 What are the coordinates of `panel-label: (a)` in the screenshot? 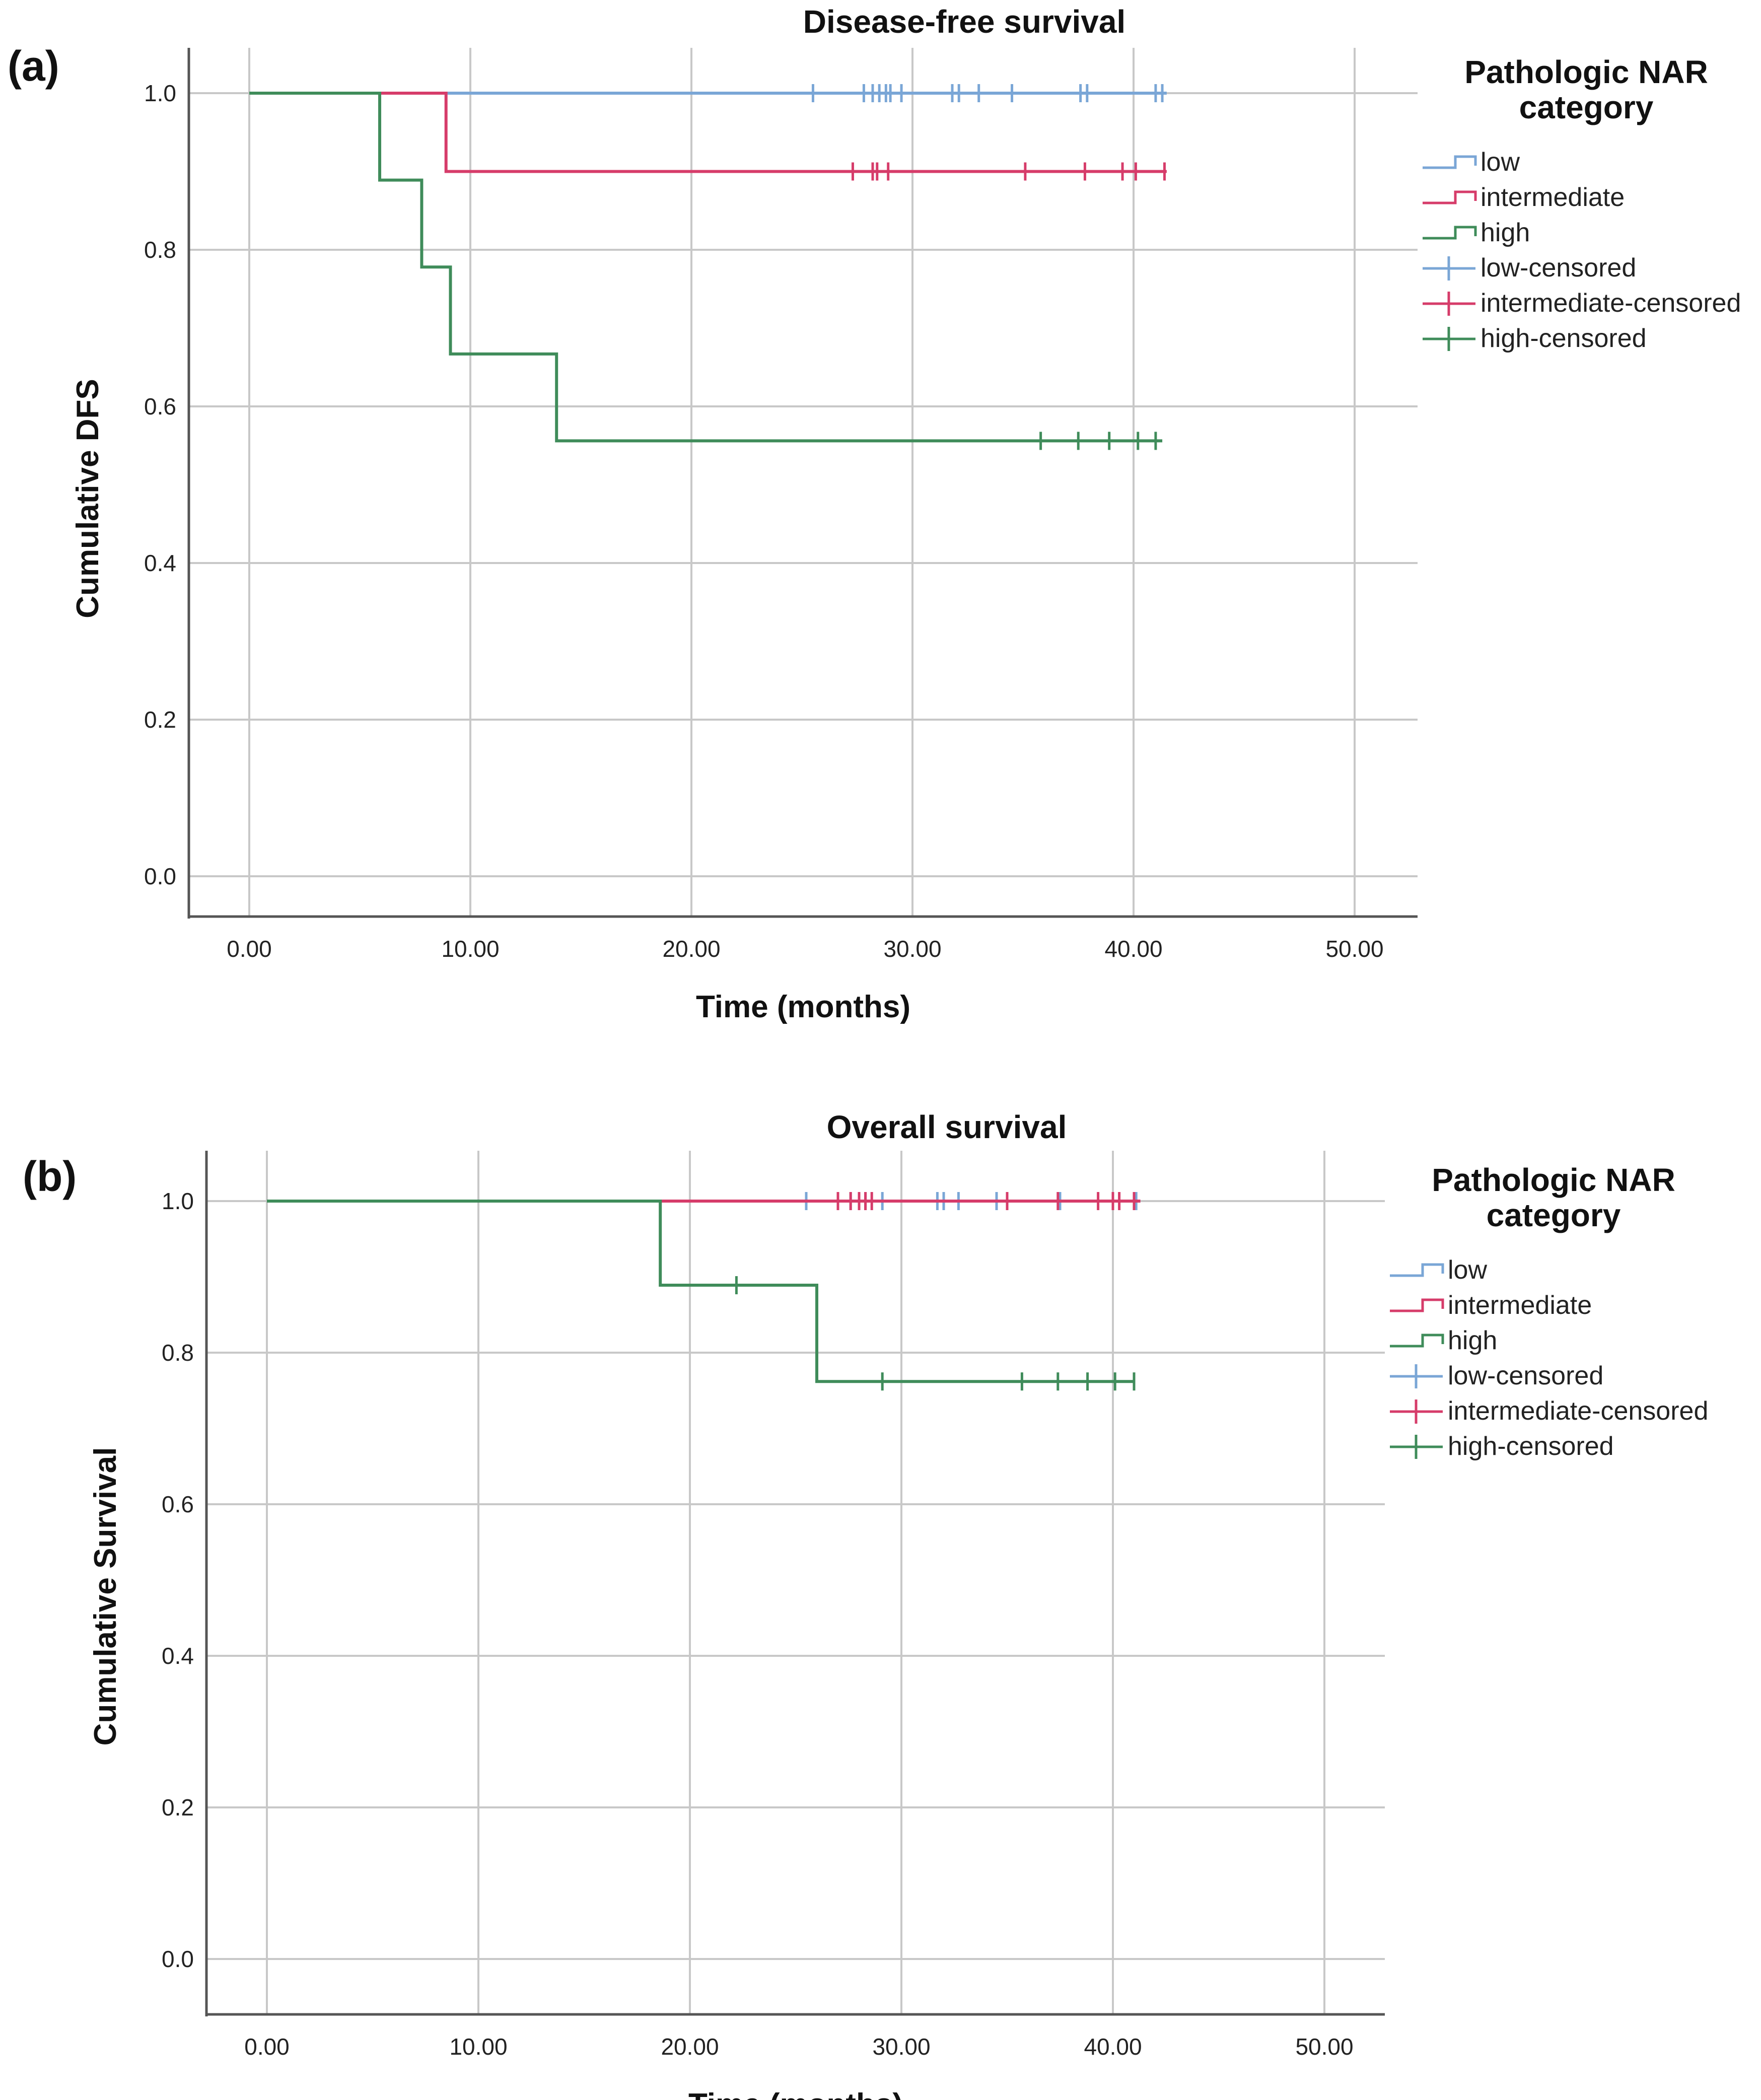 It's located at (34, 66).